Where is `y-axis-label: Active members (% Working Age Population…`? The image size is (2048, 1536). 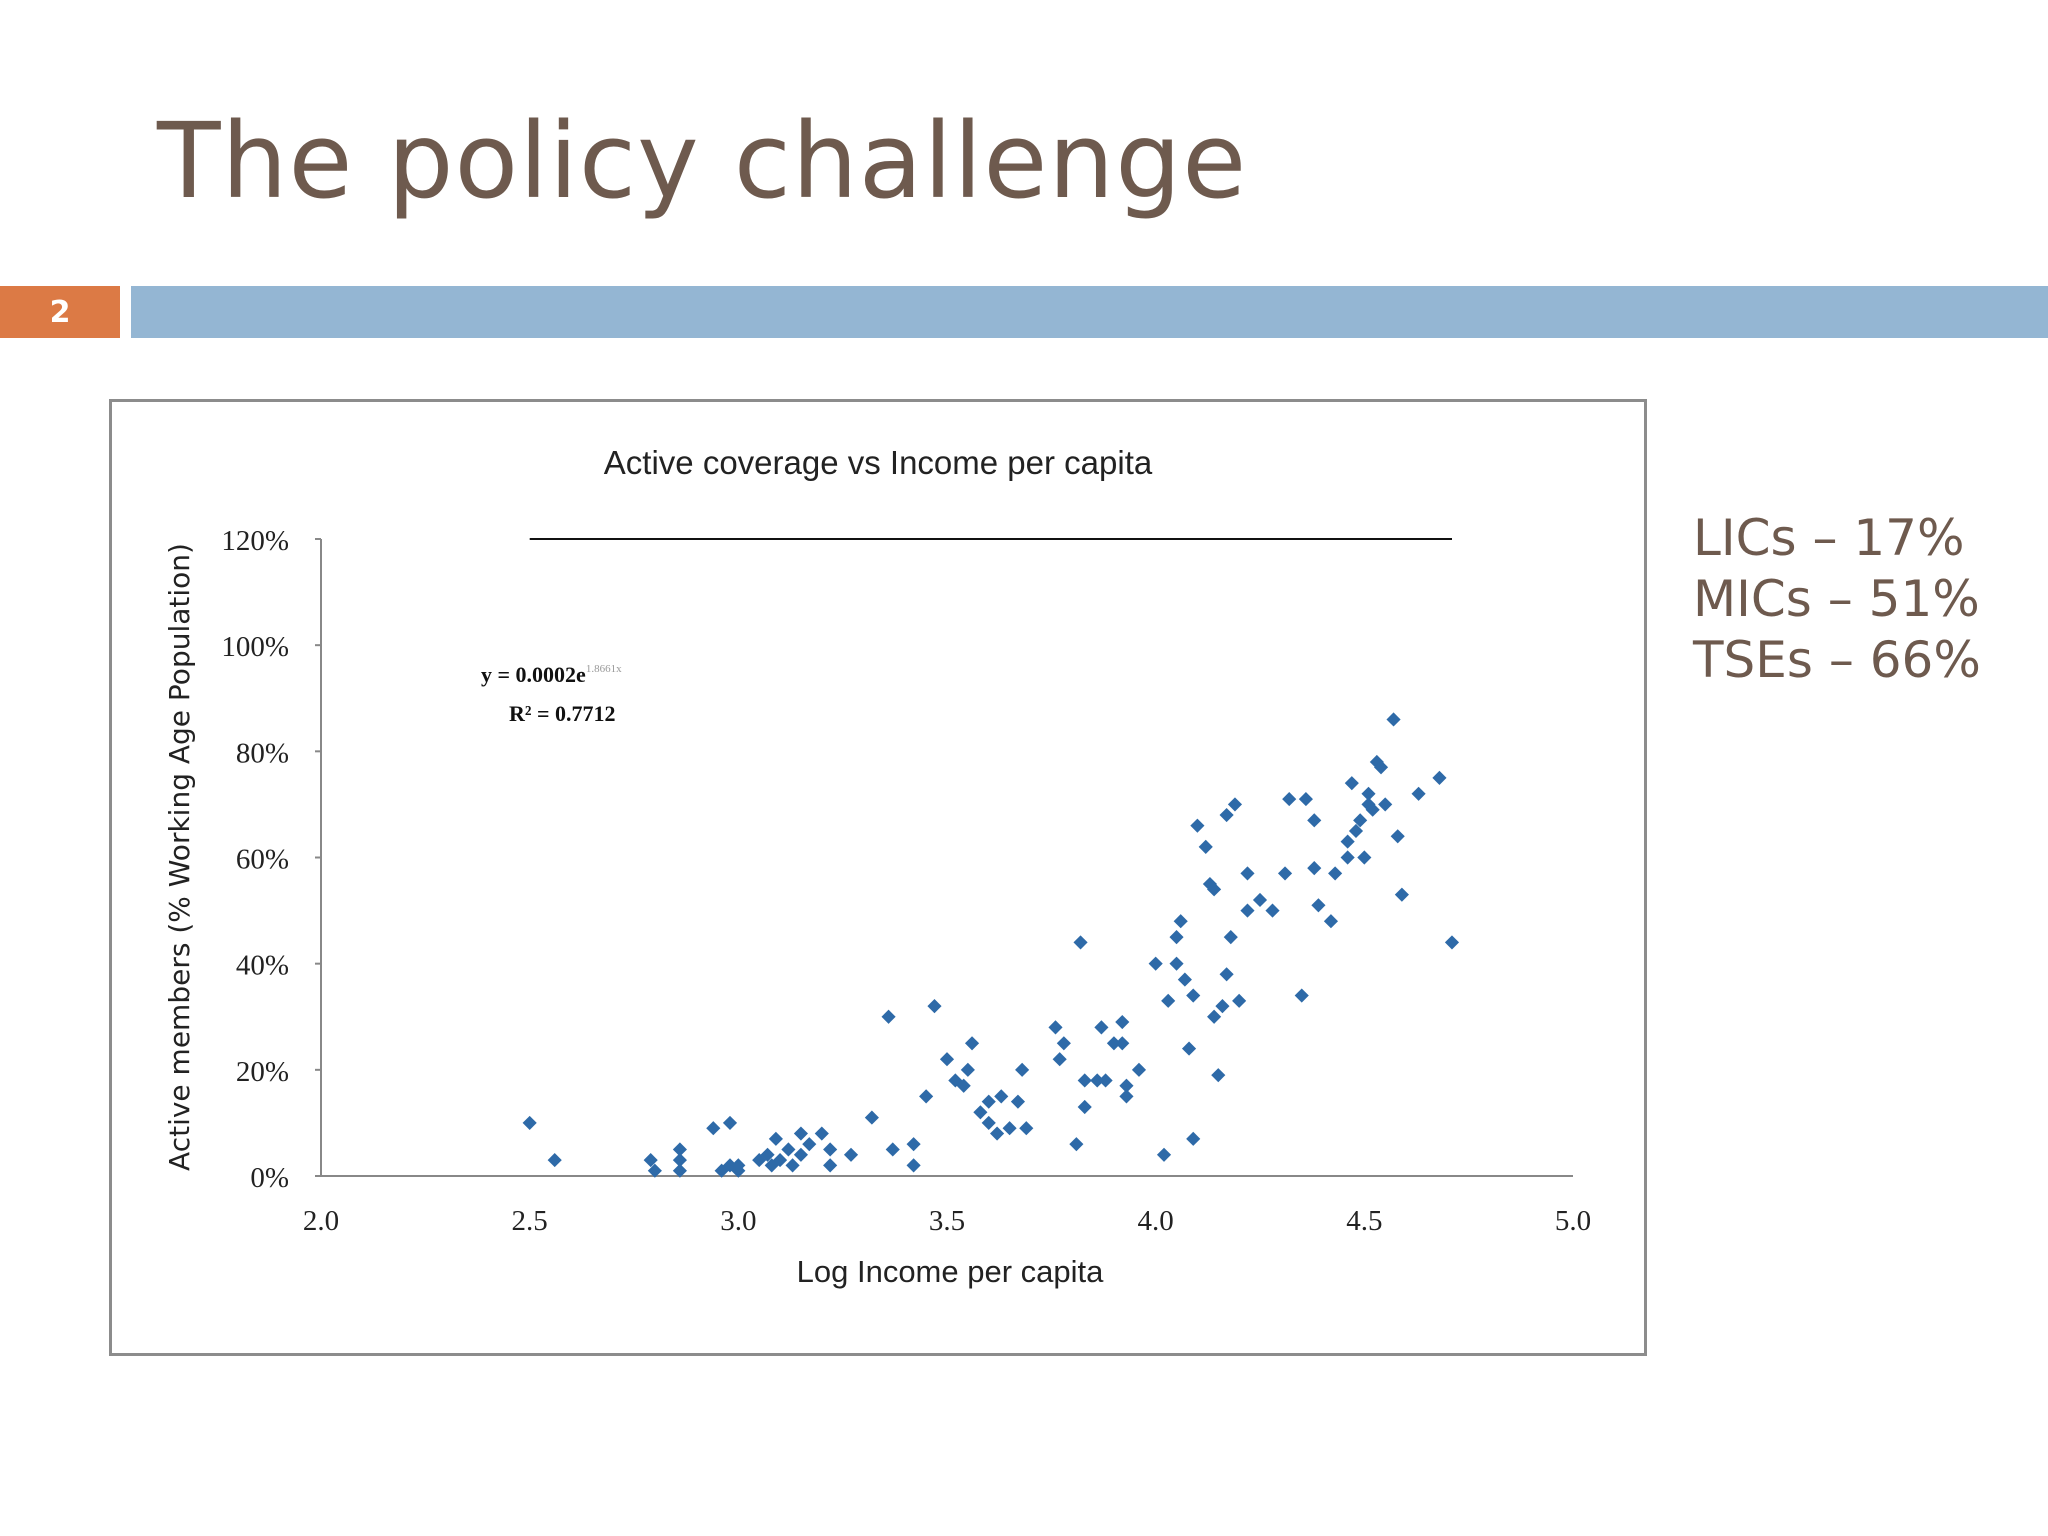
y-axis-label: Active members (% Working Age Population… is located at coordinates (179, 857).